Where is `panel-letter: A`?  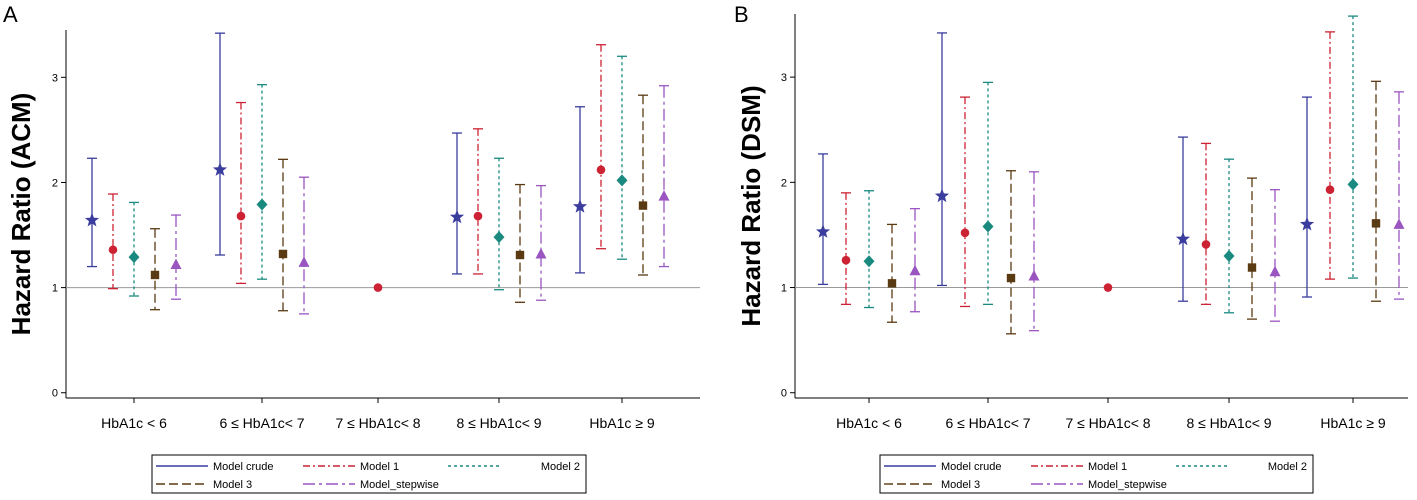 panel-letter: A is located at coordinates (10, 14).